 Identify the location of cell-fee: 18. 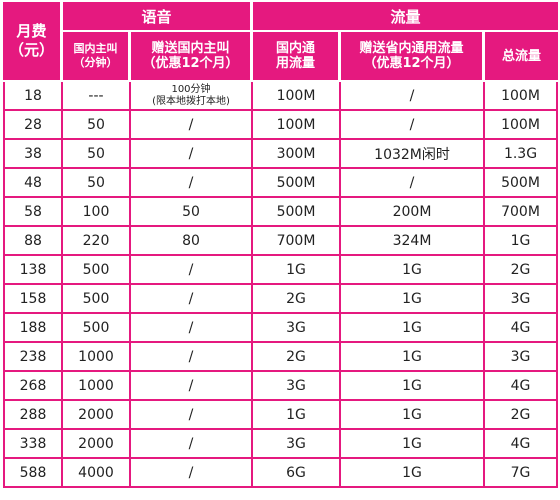
(33, 96).